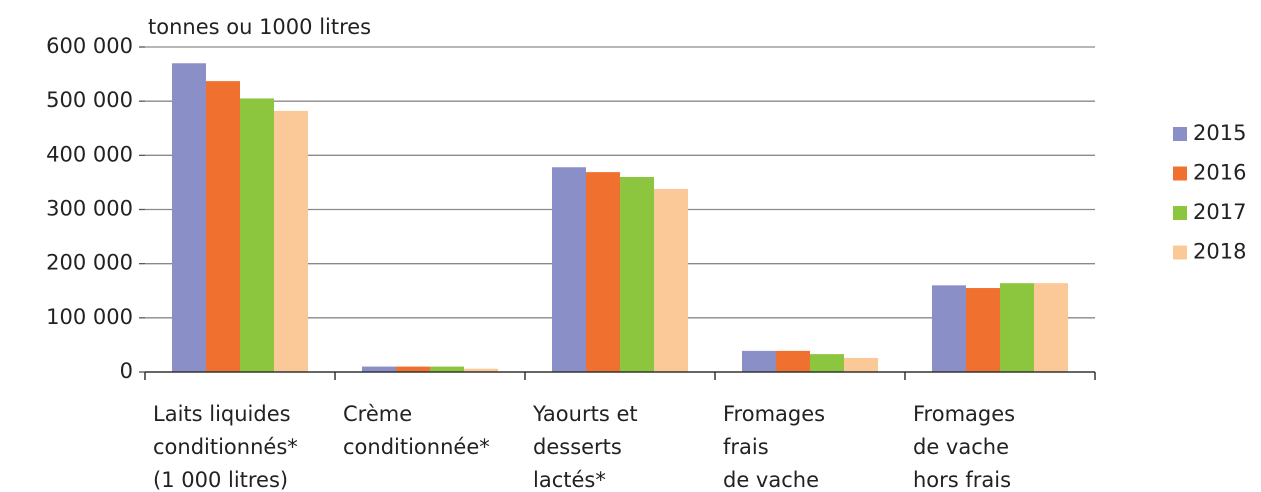 The image size is (1261, 492). I want to click on y-tick-label: 500 000, so click(89, 100).